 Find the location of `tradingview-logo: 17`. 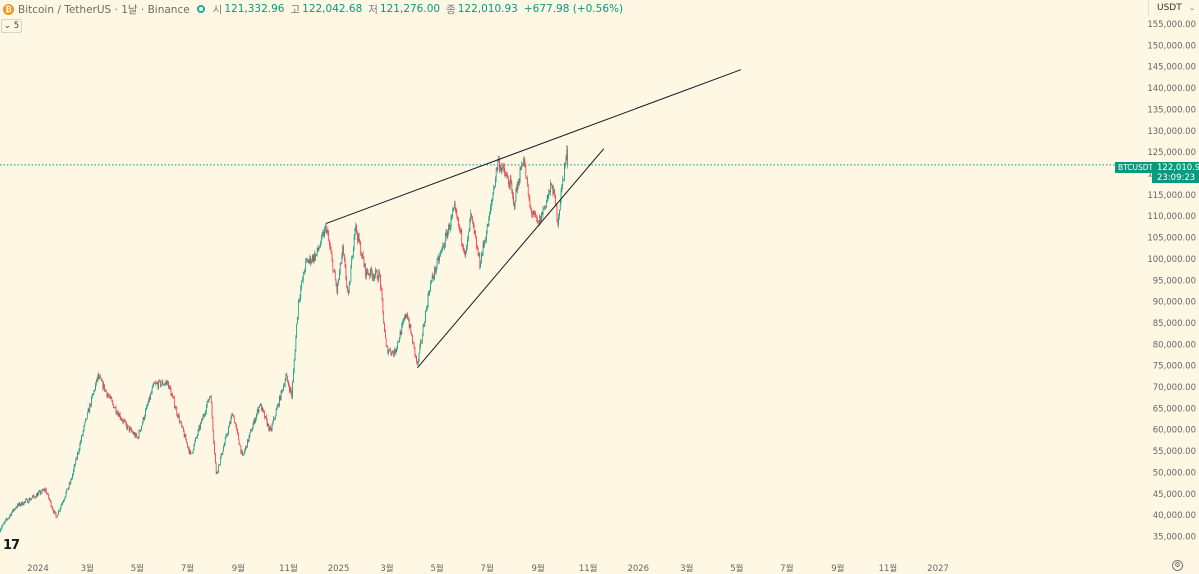

tradingview-logo: 17 is located at coordinates (11, 545).